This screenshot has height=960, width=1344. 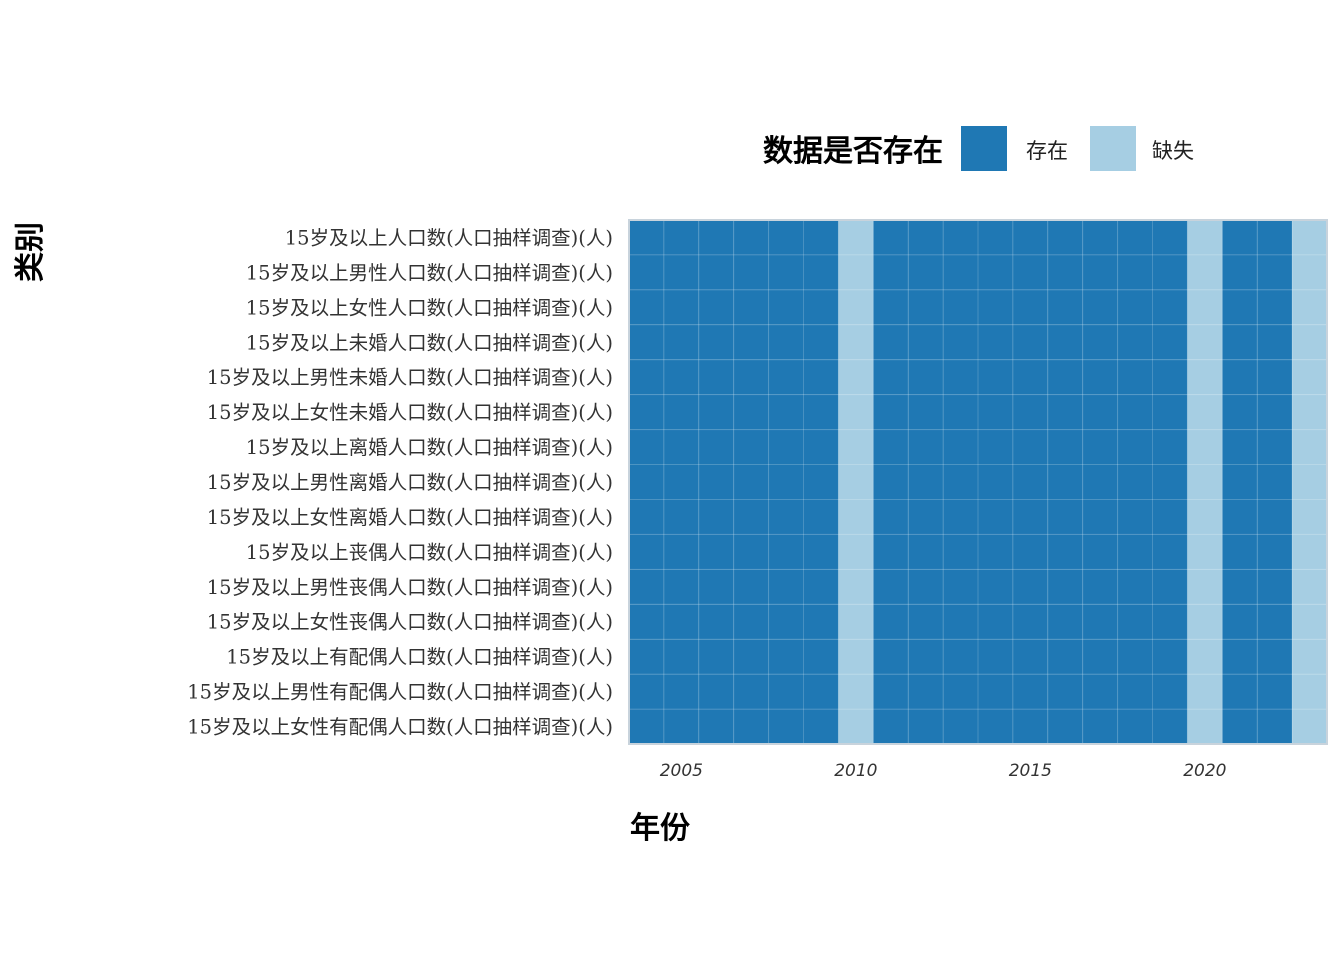 I want to click on y-tick-label: 15岁及以上未婚人口数(人口抽样调查)(人), so click(x=429, y=342).